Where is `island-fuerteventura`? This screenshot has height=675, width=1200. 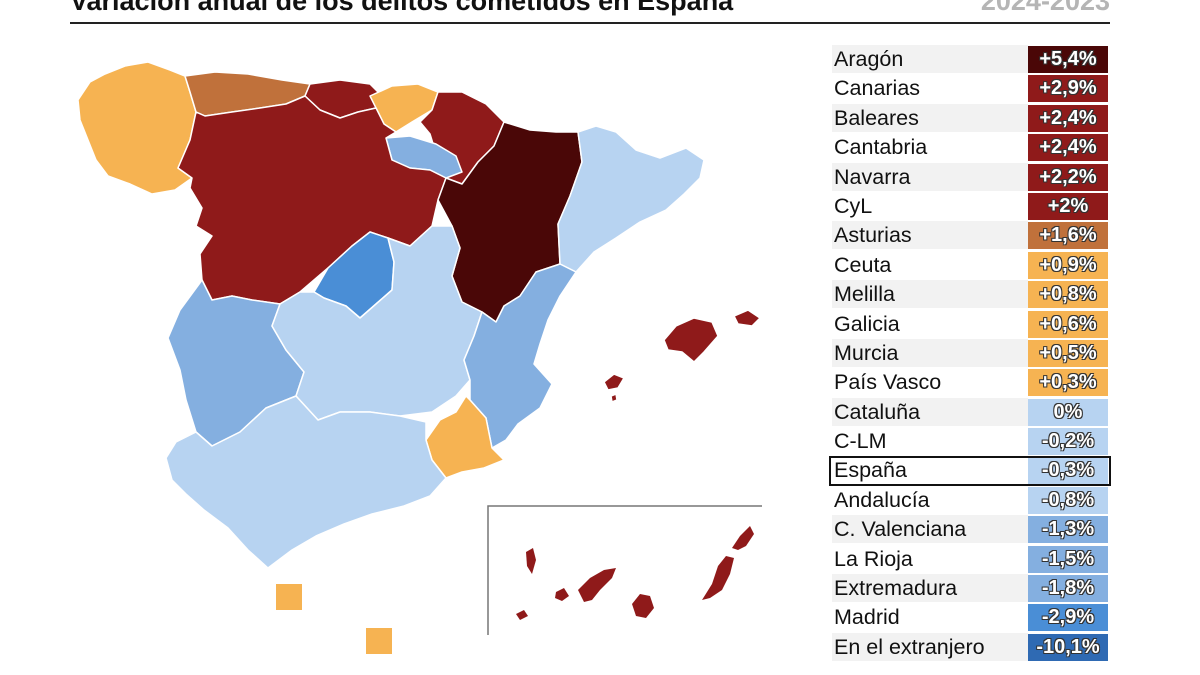
island-fuerteventura is located at coordinates (718, 578).